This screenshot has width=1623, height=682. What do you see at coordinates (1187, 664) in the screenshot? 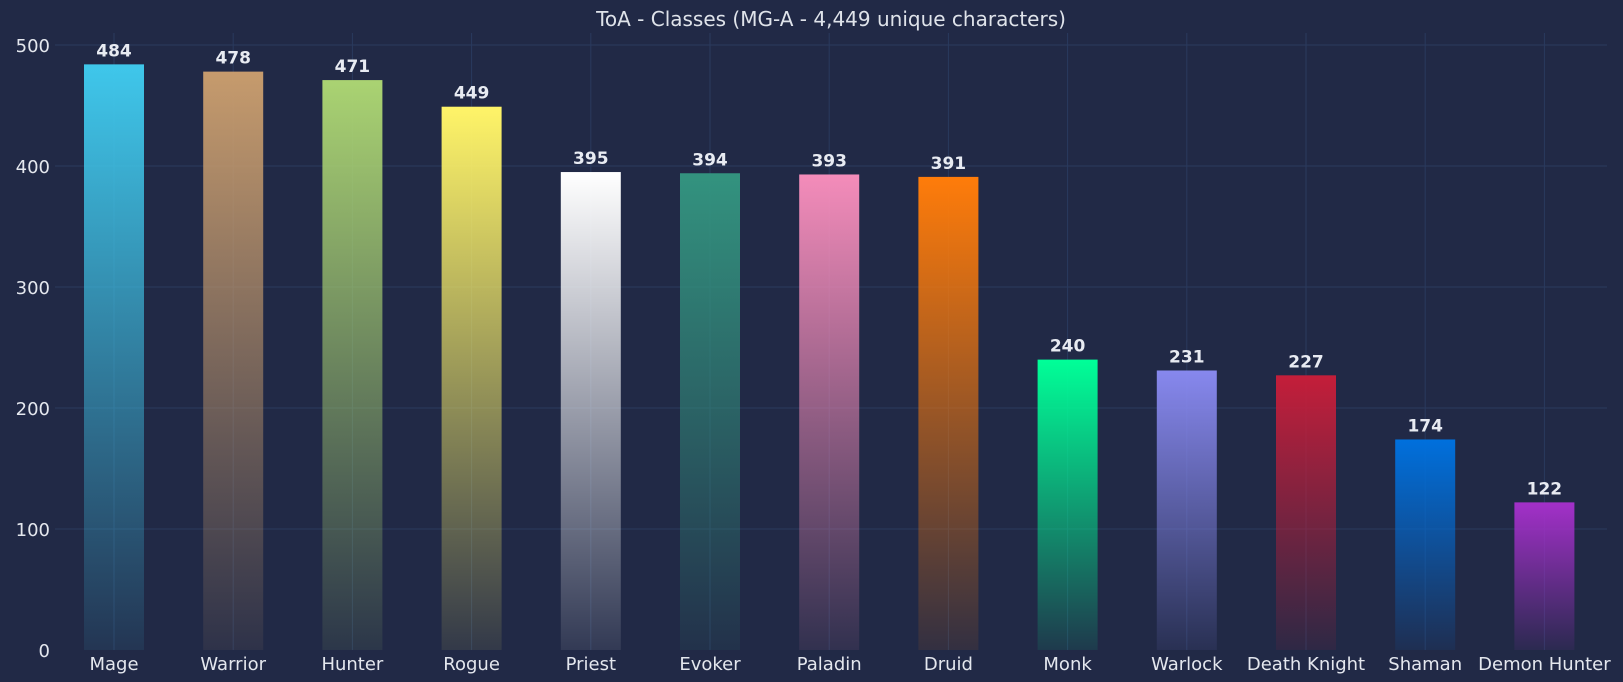
I see `x-tick-label: Warlock` at bounding box center [1187, 664].